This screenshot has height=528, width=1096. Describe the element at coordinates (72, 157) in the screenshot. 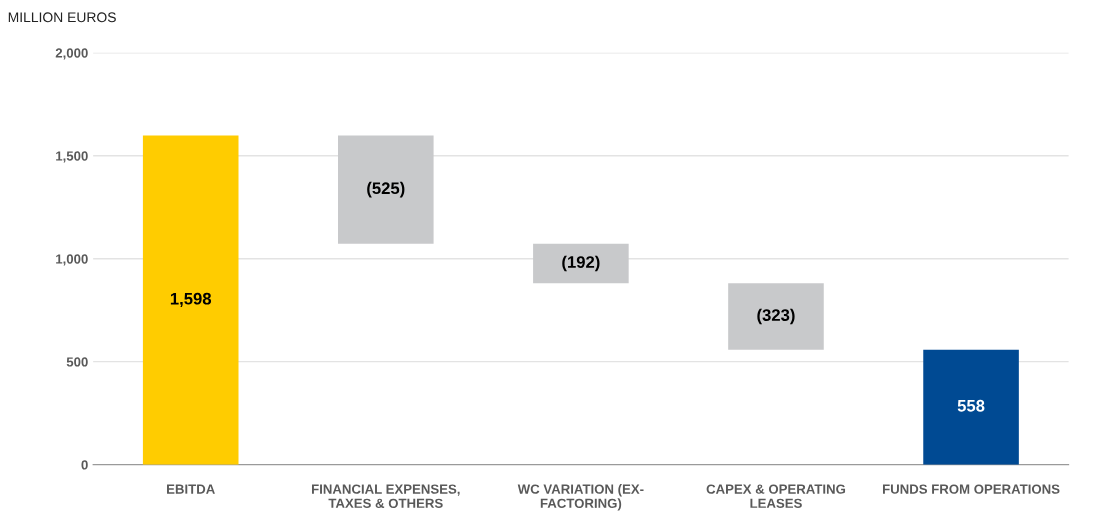

I see `y-tick-label: 1,500` at that location.